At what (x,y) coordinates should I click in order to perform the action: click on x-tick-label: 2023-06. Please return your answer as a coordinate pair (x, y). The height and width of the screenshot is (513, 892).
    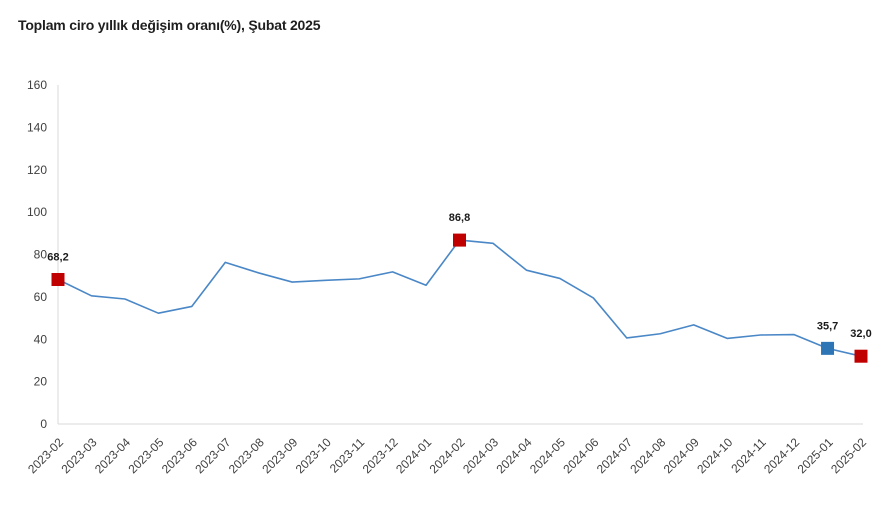
    Looking at the image, I should click on (179, 455).